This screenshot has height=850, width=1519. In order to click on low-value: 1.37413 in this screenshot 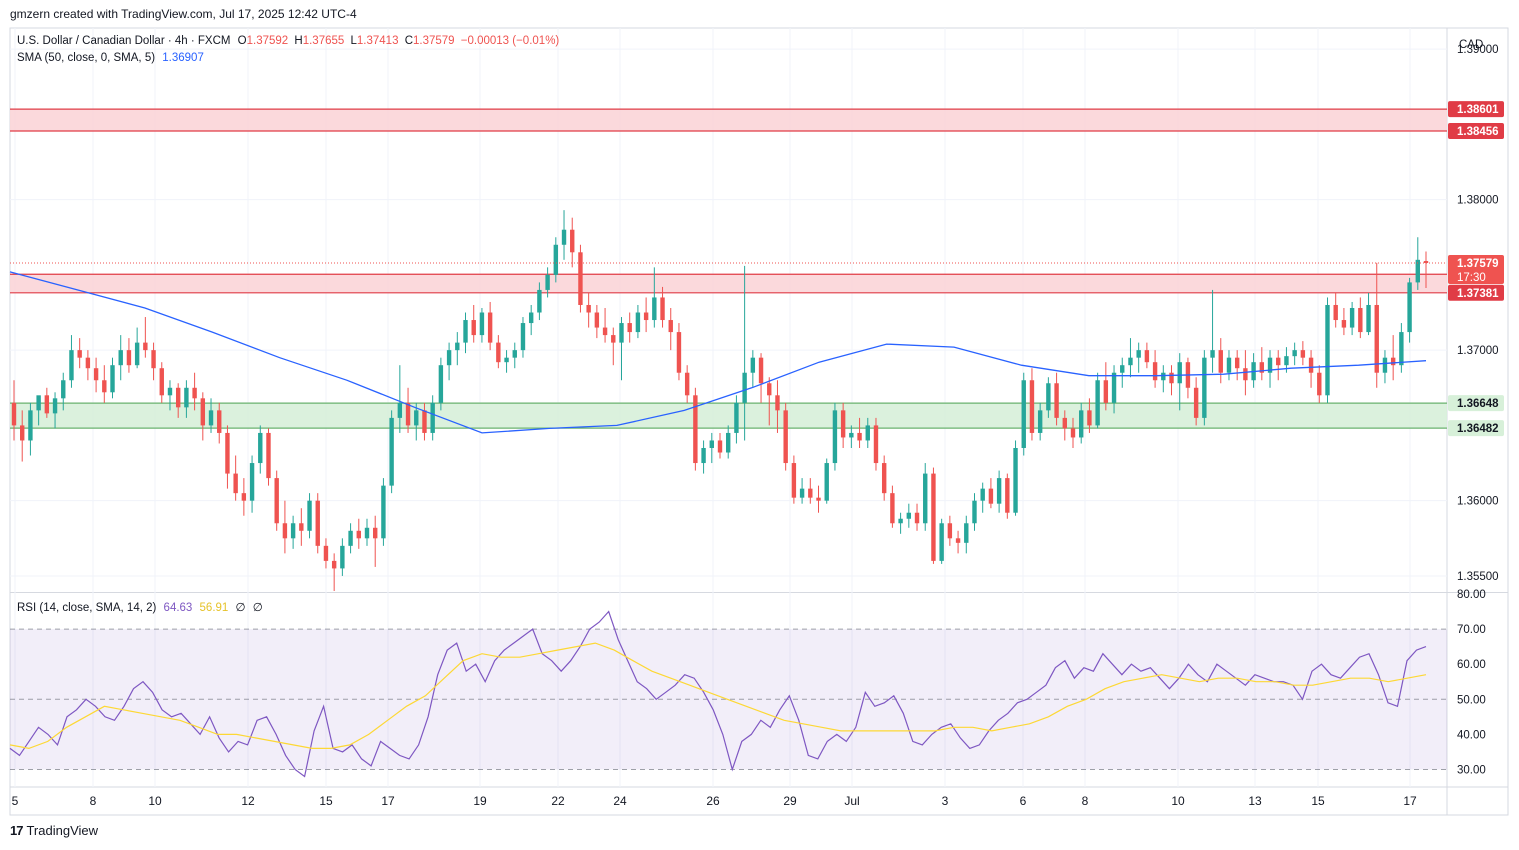, I will do `click(377, 41)`.